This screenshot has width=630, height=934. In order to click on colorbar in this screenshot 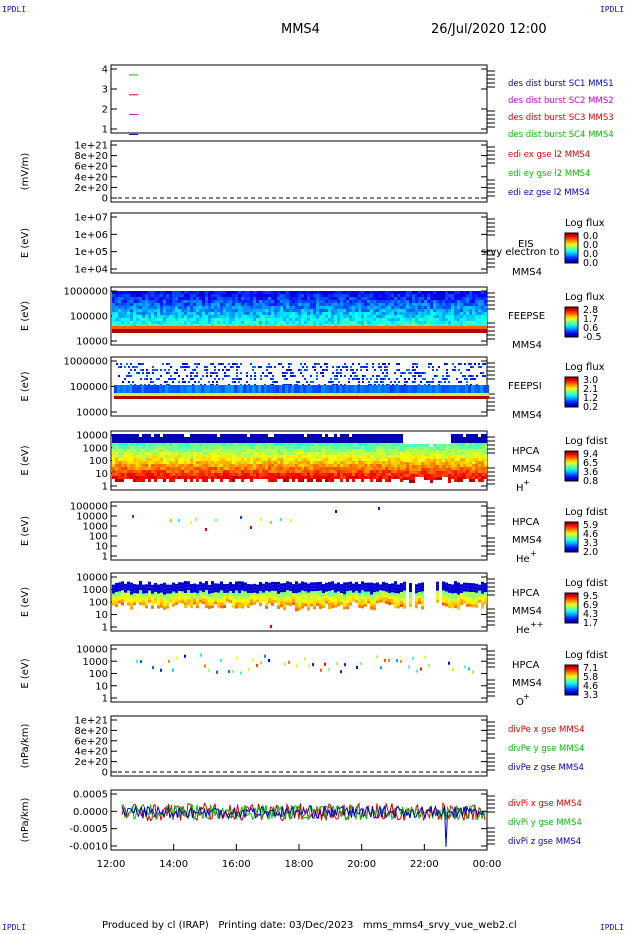, I will do `click(571, 608)`.